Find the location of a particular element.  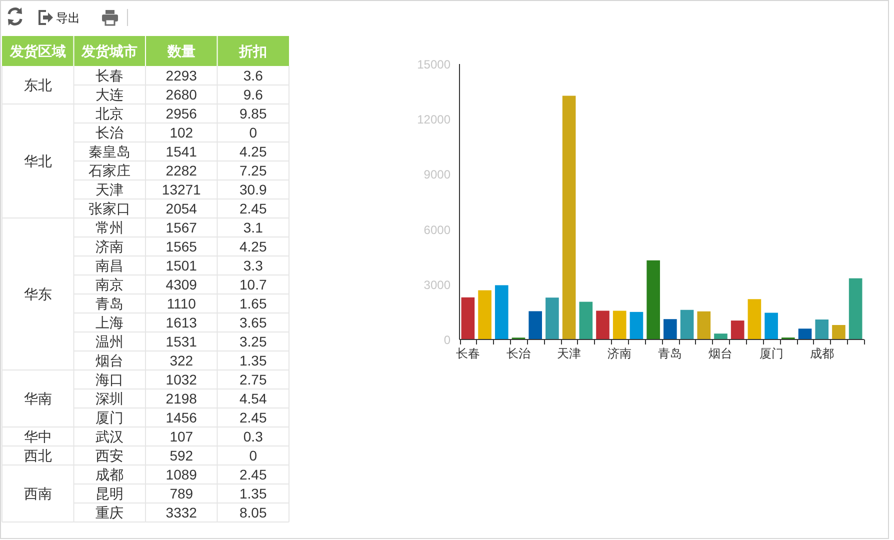

data-label: 1613 is located at coordinates (181, 322).